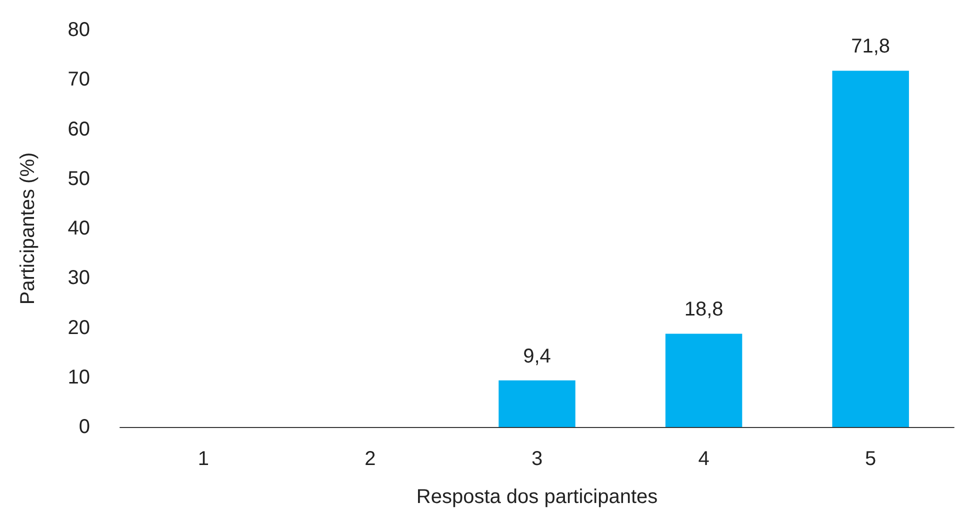  I want to click on data-label: 71,8, so click(870, 47).